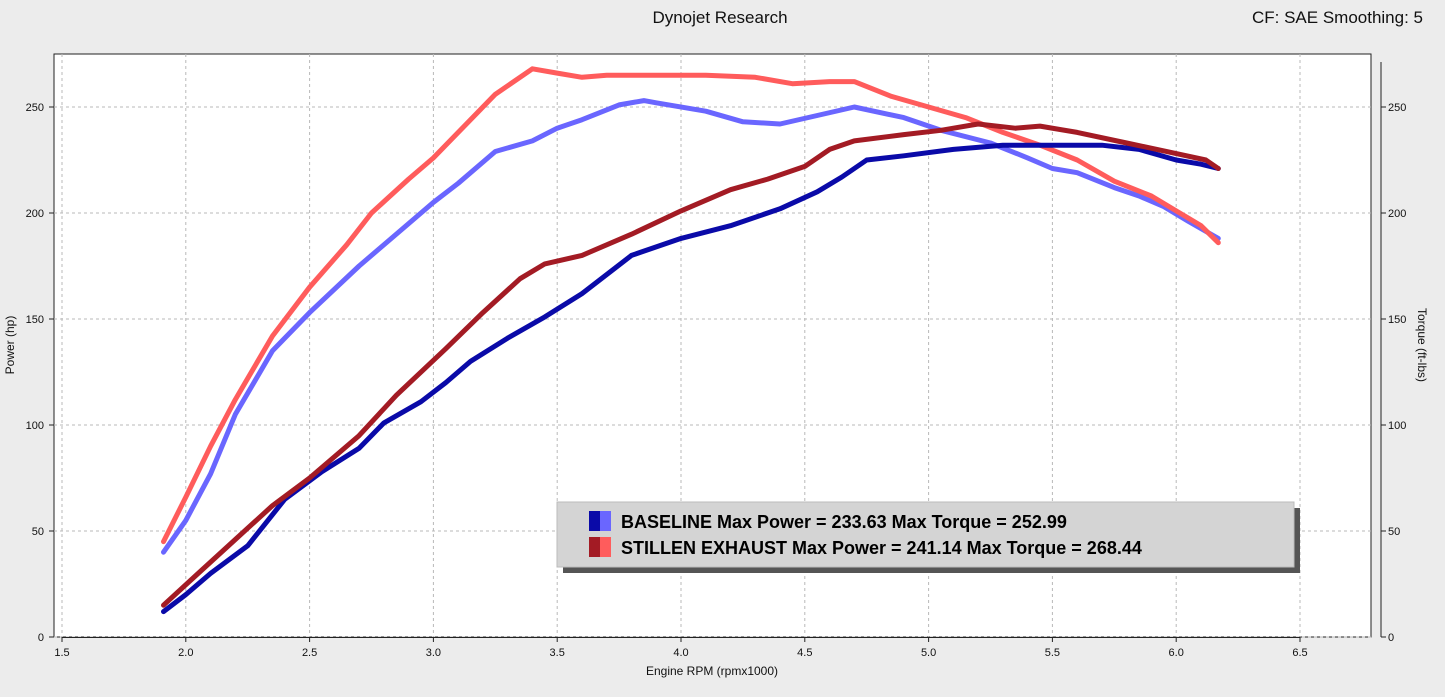 The image size is (1445, 697). I want to click on x-tick-label: 5.5, so click(1052, 653).